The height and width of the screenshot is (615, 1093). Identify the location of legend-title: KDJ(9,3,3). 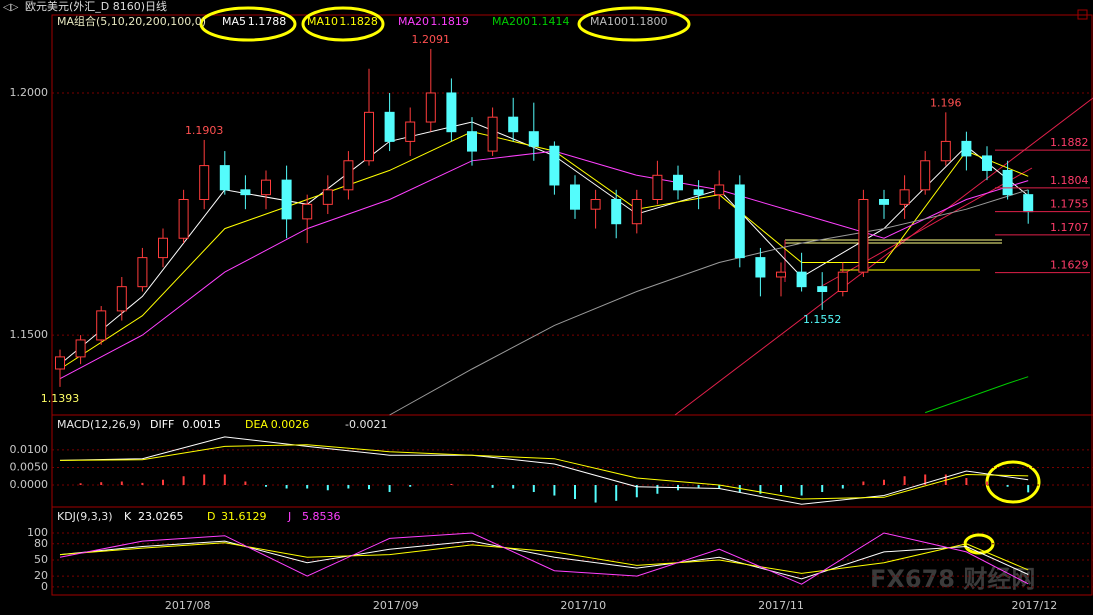
(85, 516).